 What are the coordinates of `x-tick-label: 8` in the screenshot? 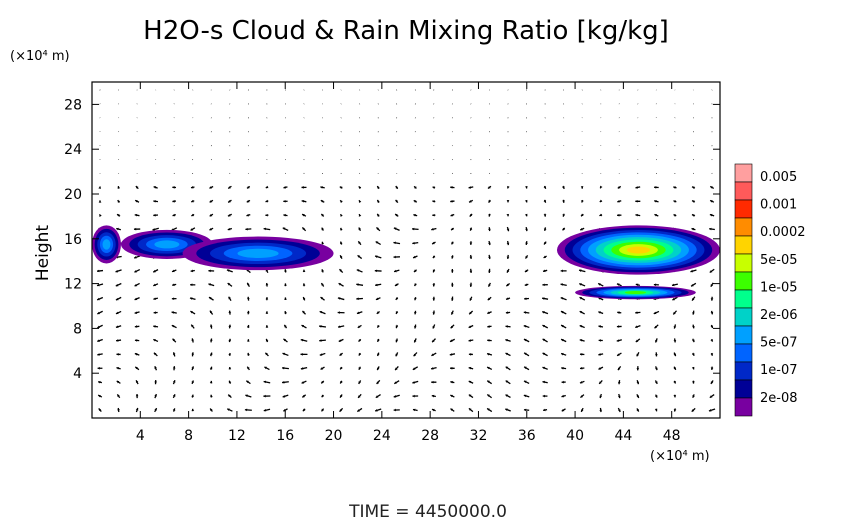 It's located at (188, 436).